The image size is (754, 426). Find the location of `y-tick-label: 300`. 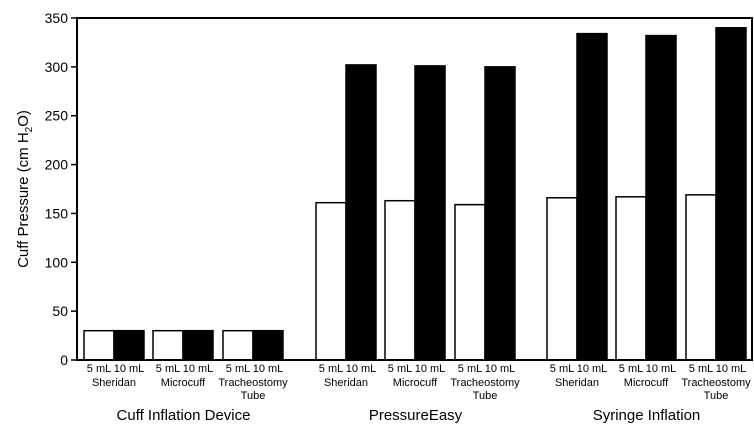

y-tick-label: 300 is located at coordinates (57, 67).